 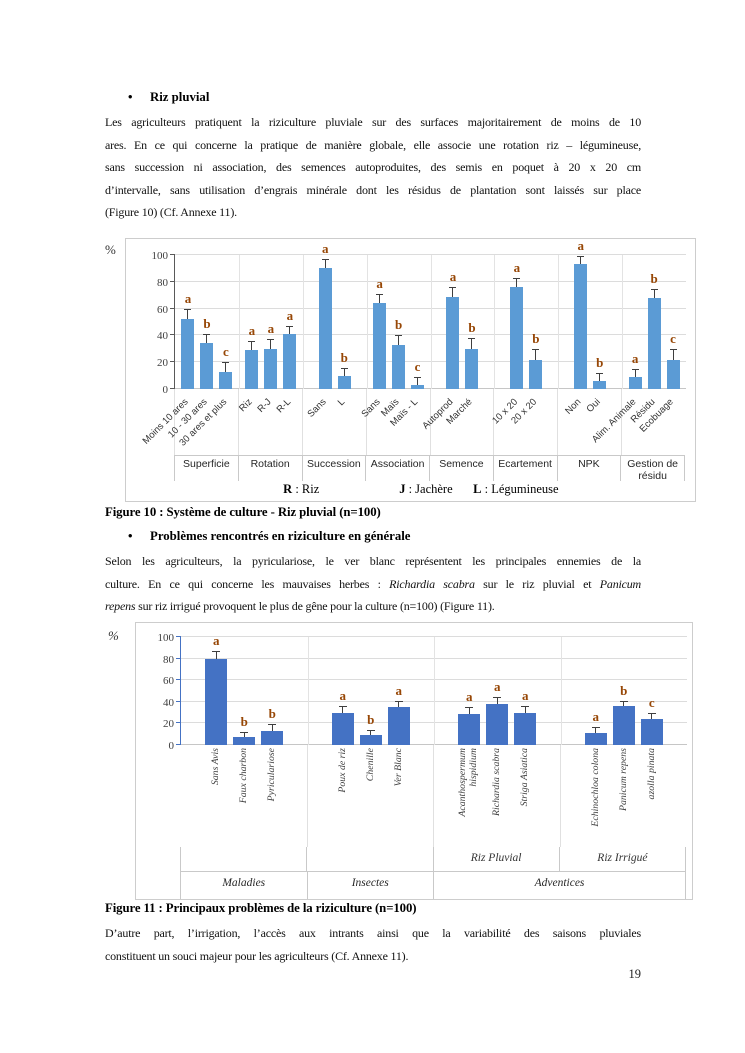 I want to click on bullet-heading-label: Riz pluvial, so click(x=180, y=97).